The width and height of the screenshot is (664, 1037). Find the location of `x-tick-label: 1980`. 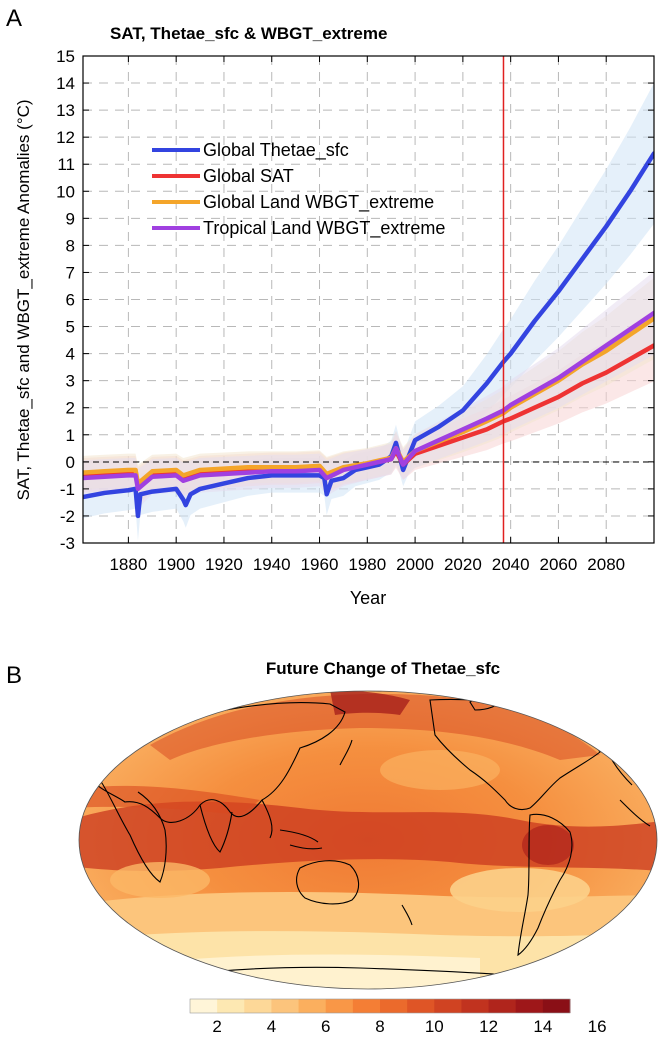

x-tick-label: 1980 is located at coordinates (367, 564).